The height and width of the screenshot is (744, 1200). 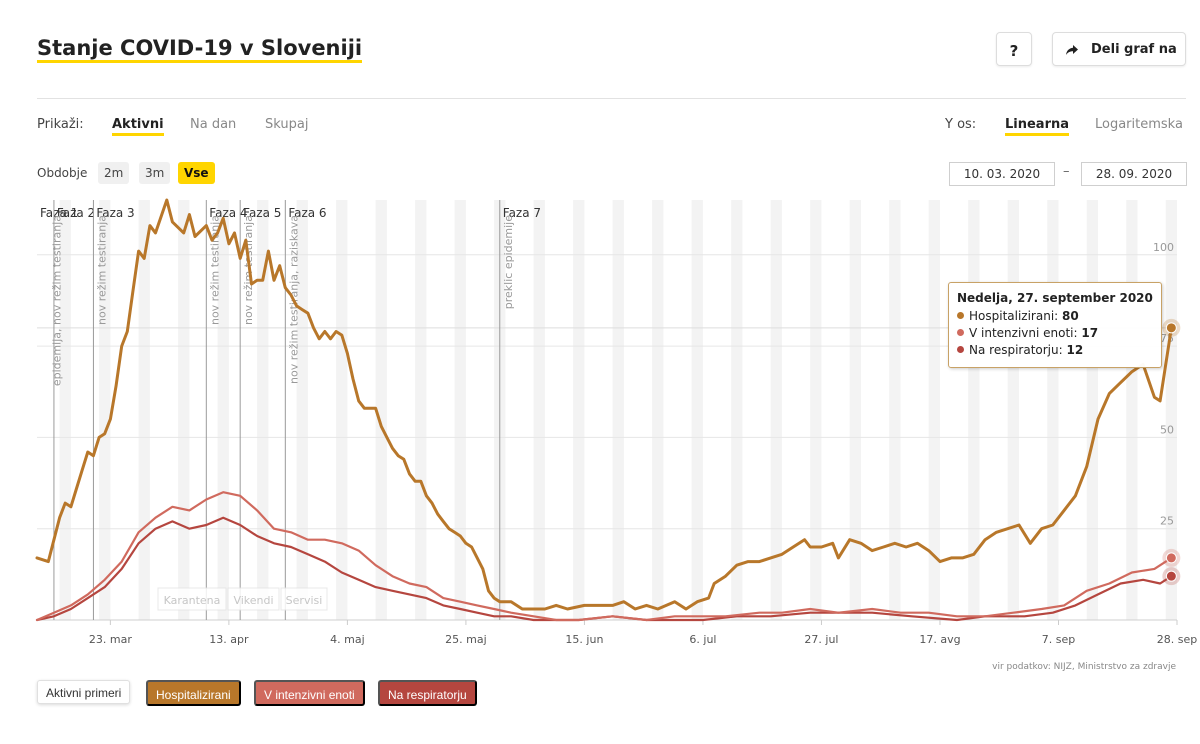 I want to click on x-tick-label: 28. sep, so click(x=1177, y=639).